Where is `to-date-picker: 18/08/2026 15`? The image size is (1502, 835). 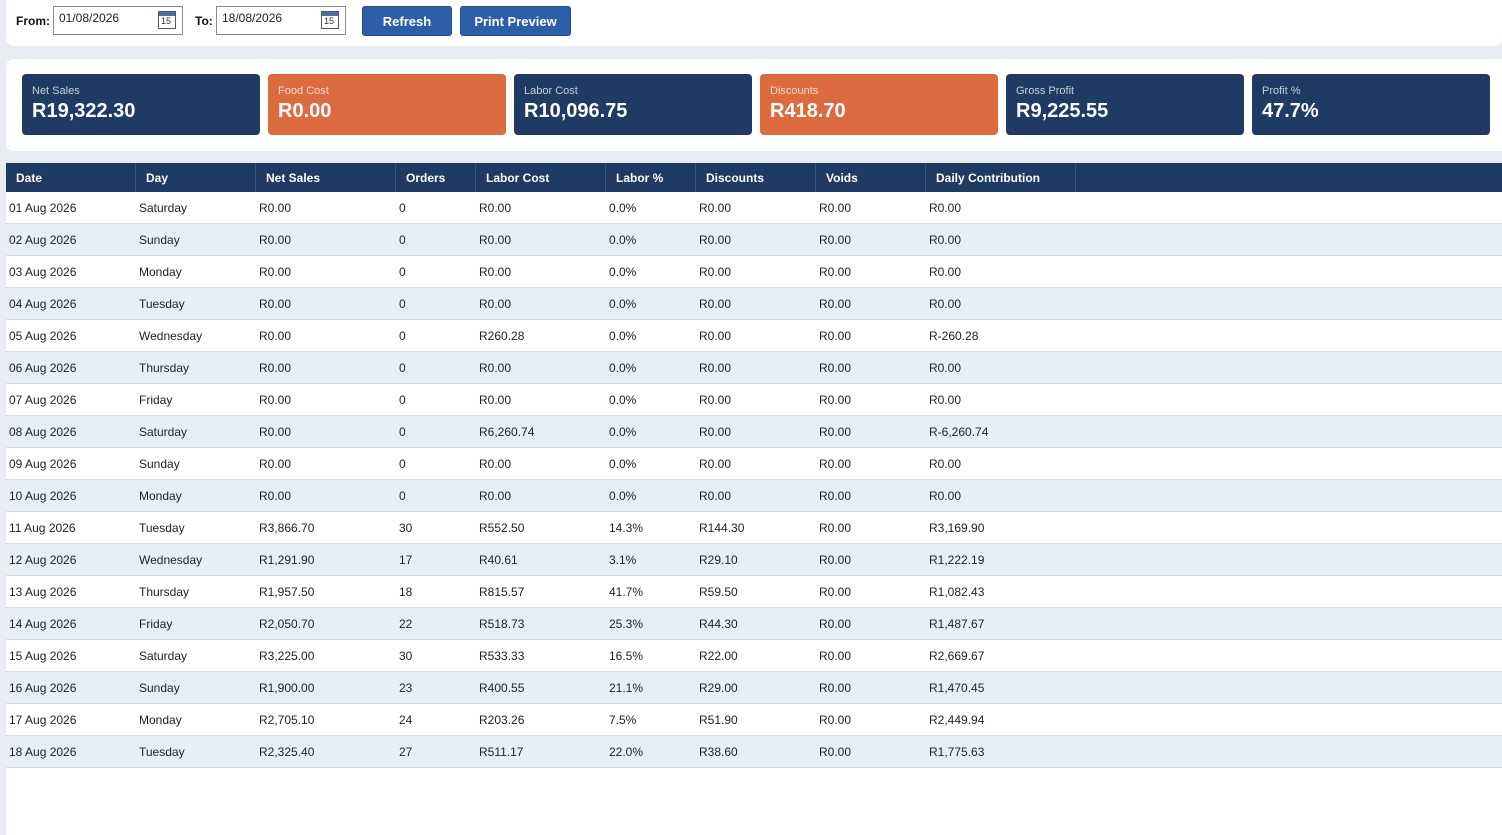 to-date-picker: 18/08/2026 15 is located at coordinates (281, 20).